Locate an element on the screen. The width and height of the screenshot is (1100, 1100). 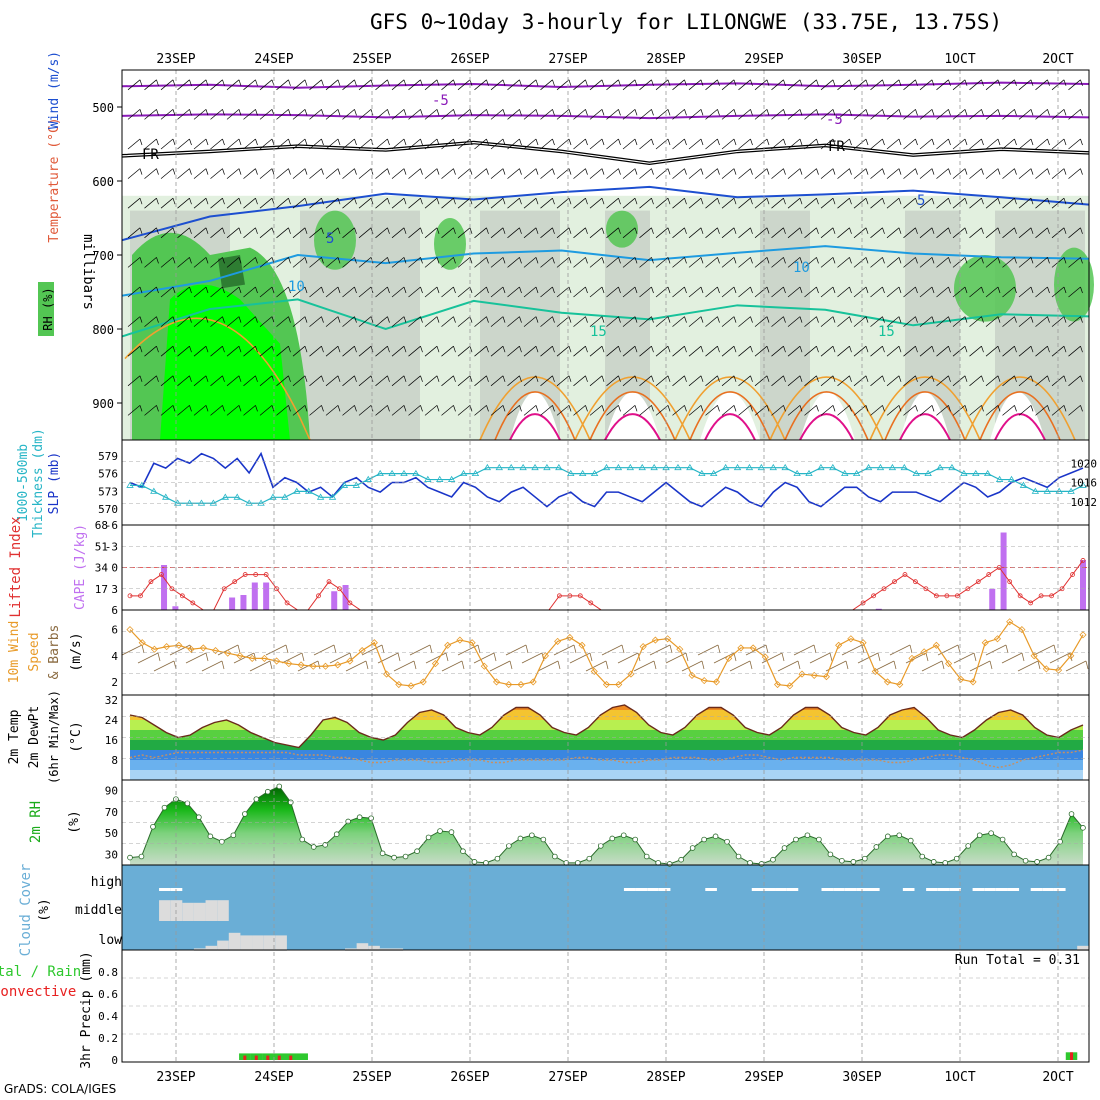
y-tick-label: 600 is located at coordinates (103, 182).